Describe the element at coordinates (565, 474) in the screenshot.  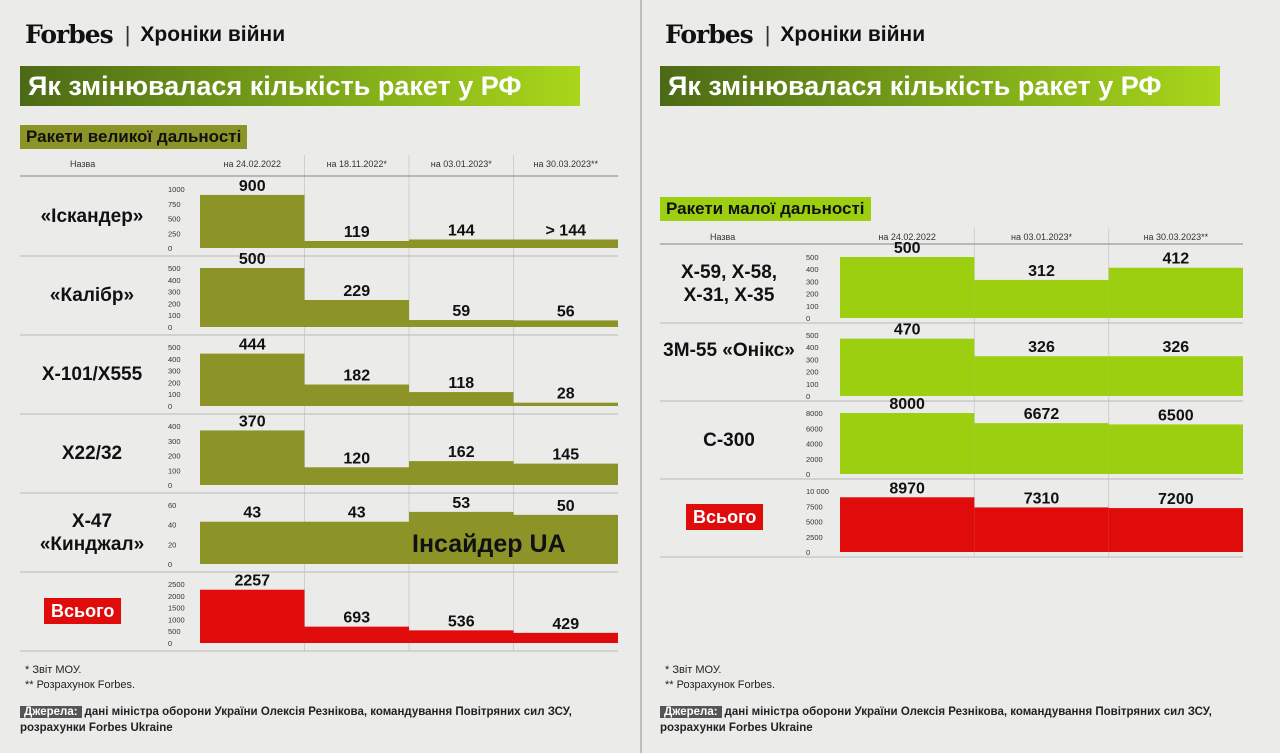
I see `bar-х22-32-4` at that location.